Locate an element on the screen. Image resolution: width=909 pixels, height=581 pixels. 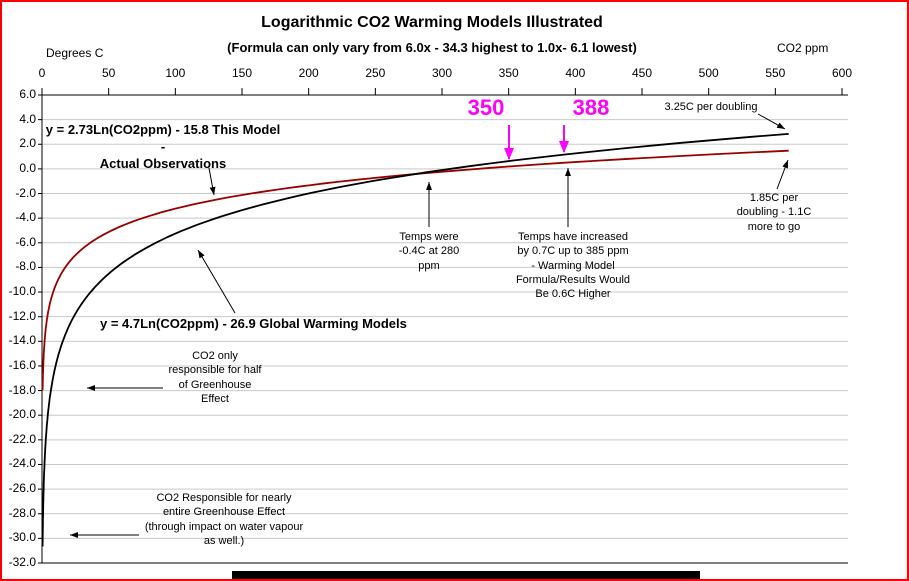
y-tick-label--16.0: -16.0 is located at coordinates (22, 364).